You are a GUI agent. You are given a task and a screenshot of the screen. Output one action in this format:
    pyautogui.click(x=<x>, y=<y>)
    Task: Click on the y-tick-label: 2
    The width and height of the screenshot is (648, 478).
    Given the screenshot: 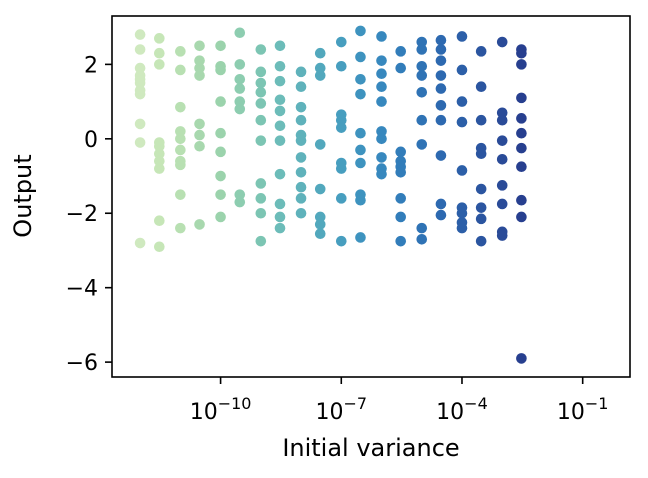 What is the action you would take?
    pyautogui.click(x=91, y=65)
    